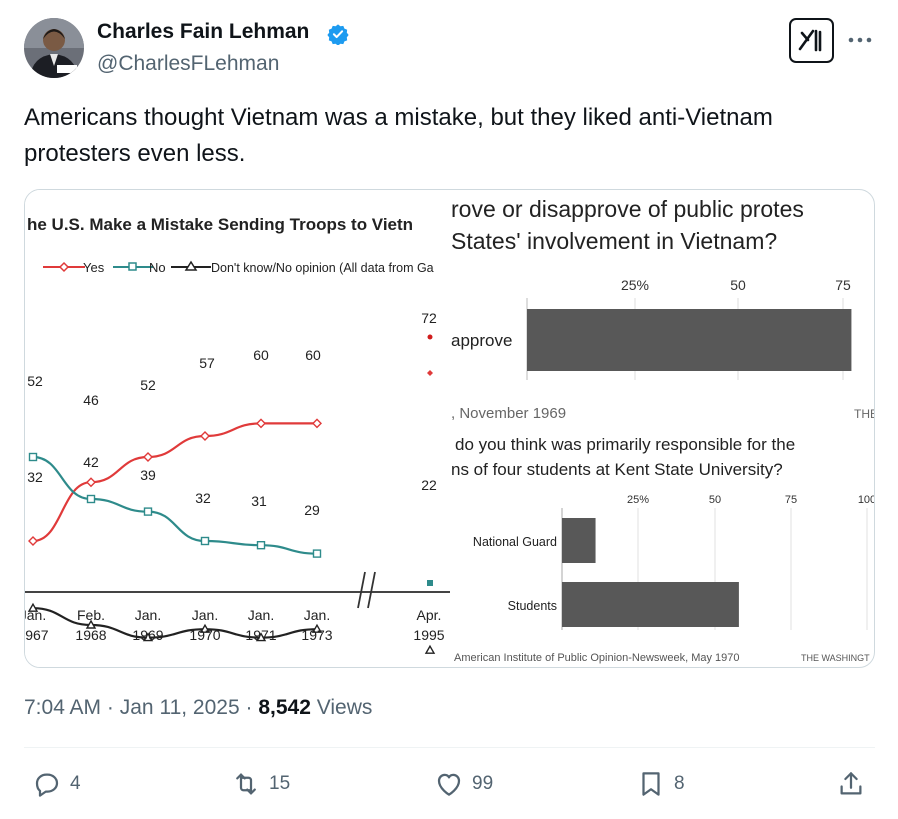  What do you see at coordinates (91, 615) in the screenshot?
I see `x-tick-label: Feb.` at bounding box center [91, 615].